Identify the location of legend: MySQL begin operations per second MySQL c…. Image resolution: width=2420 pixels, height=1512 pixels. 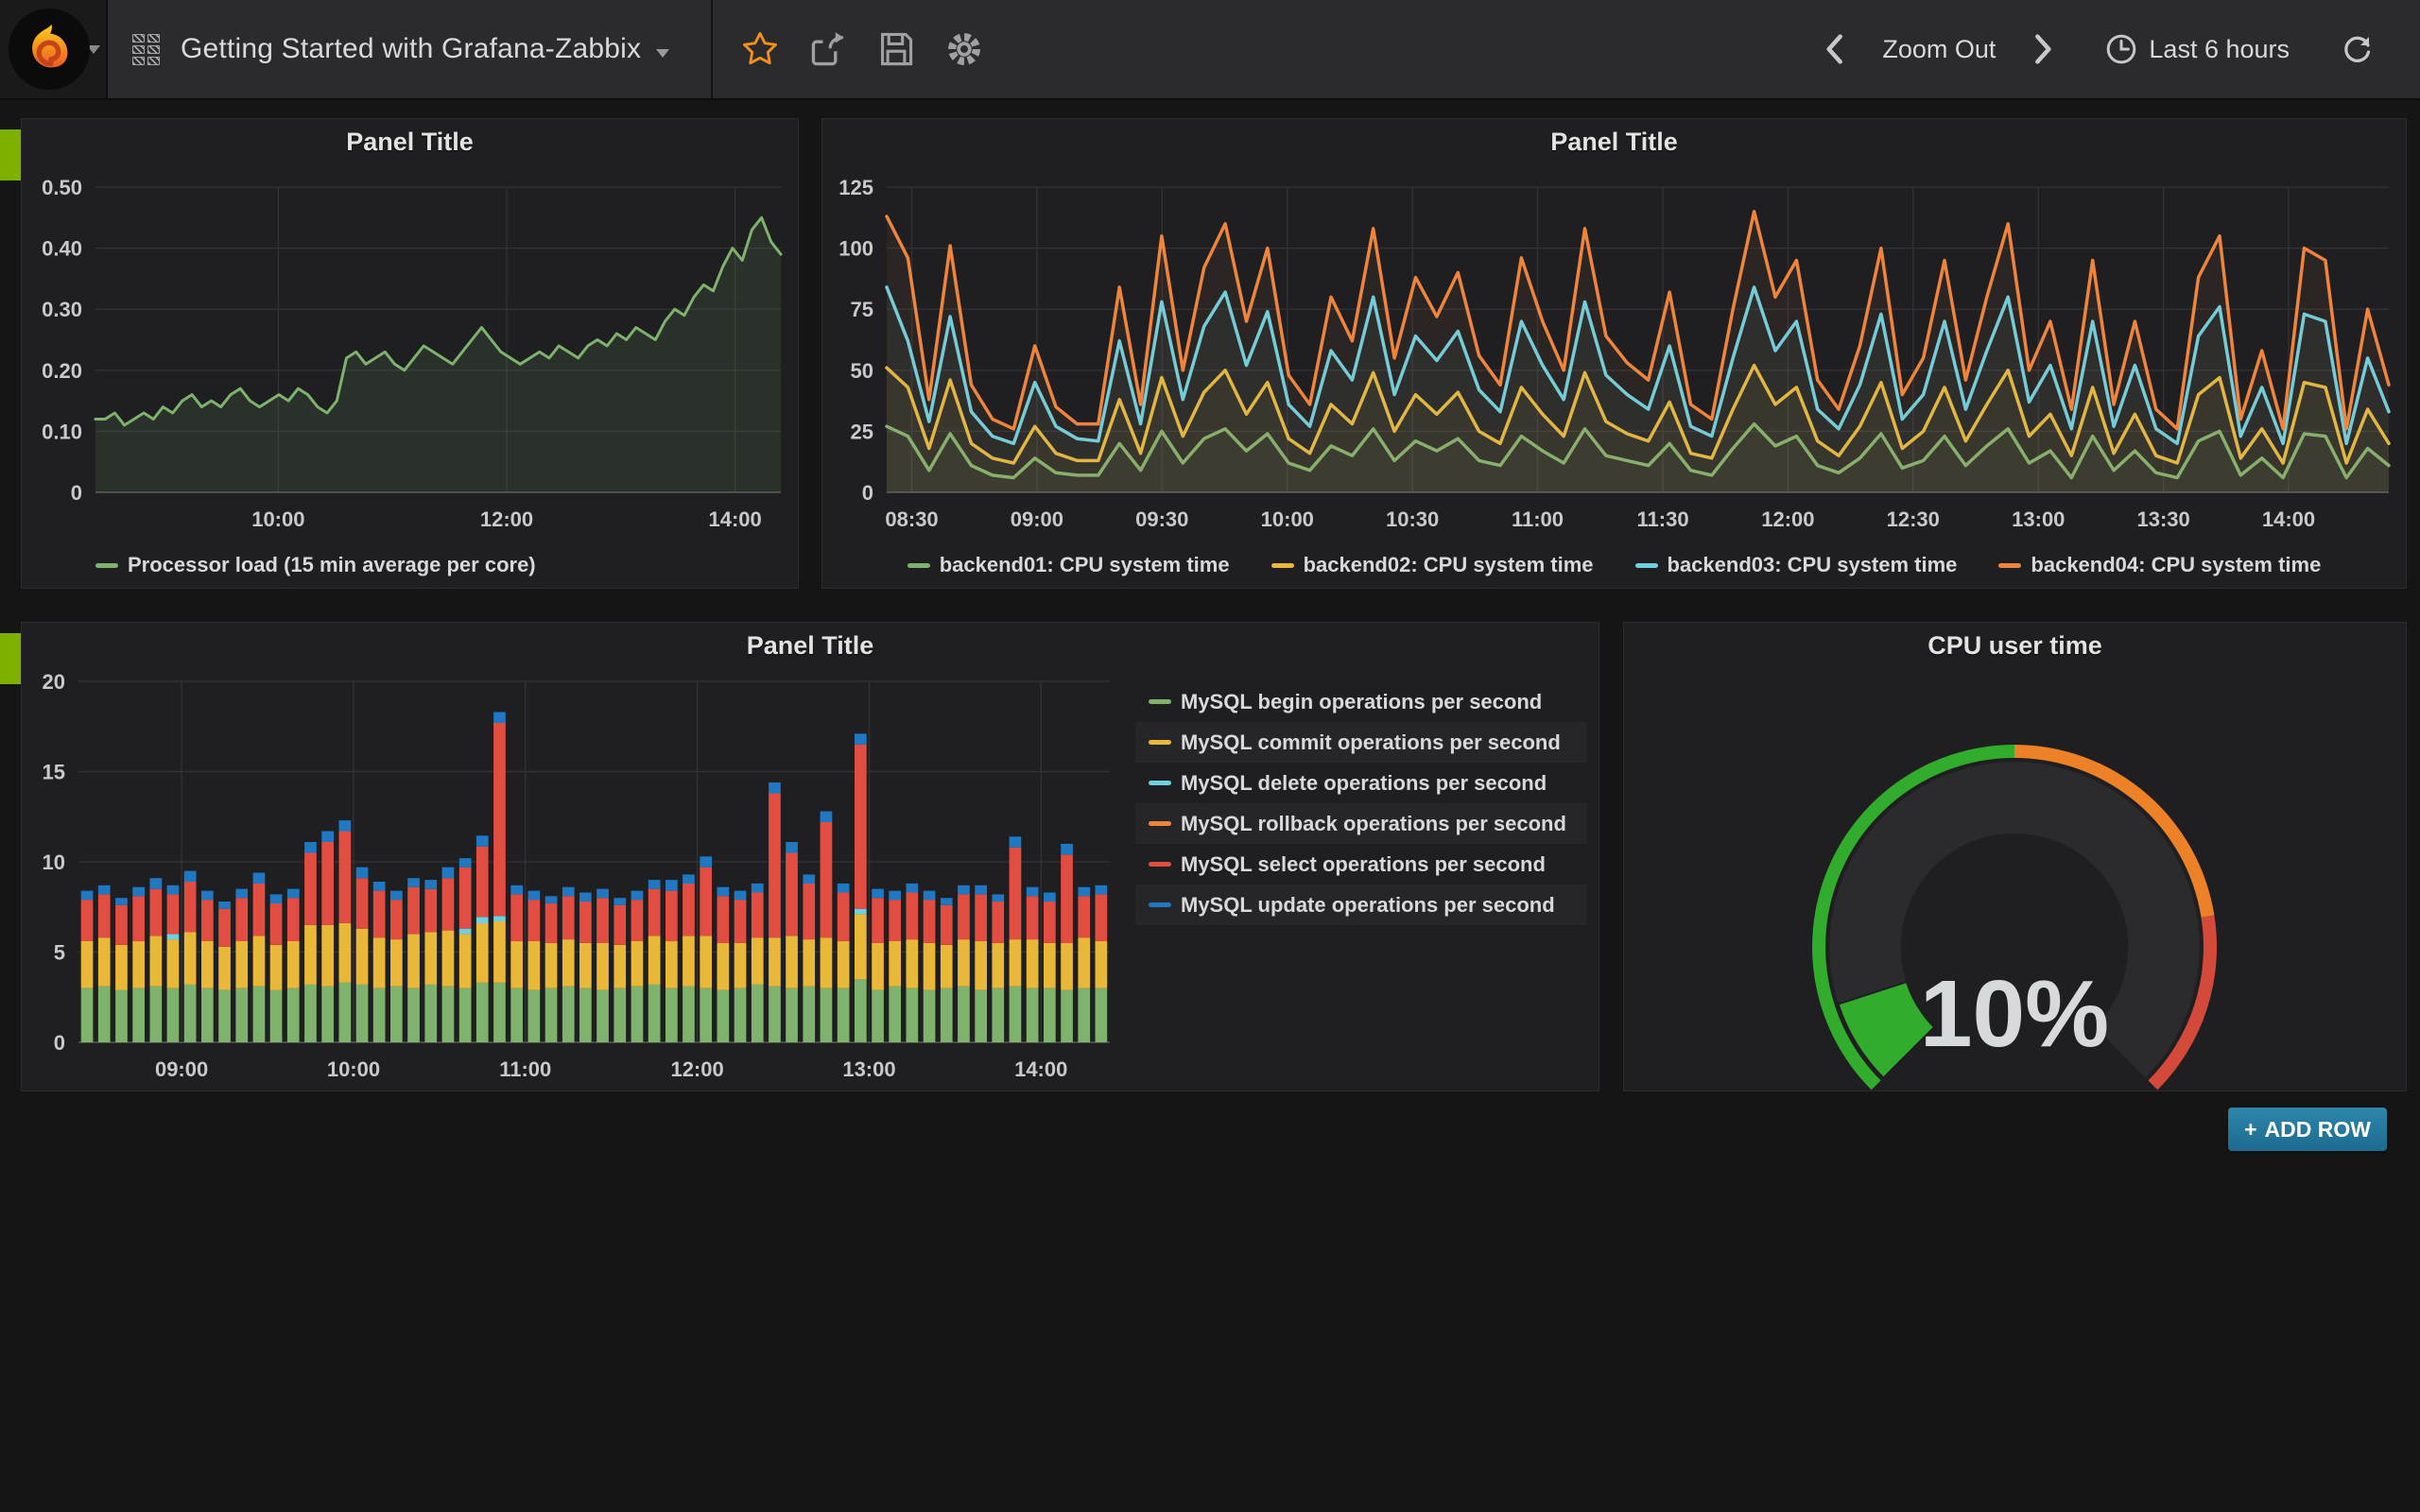
(1361, 803).